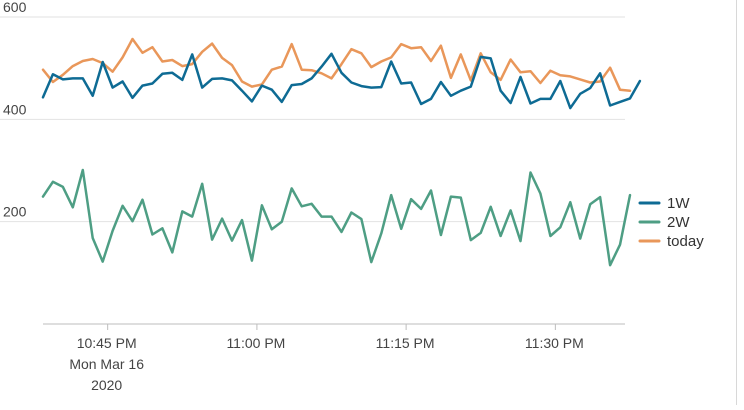  I want to click on series-line-1W, so click(341, 81).